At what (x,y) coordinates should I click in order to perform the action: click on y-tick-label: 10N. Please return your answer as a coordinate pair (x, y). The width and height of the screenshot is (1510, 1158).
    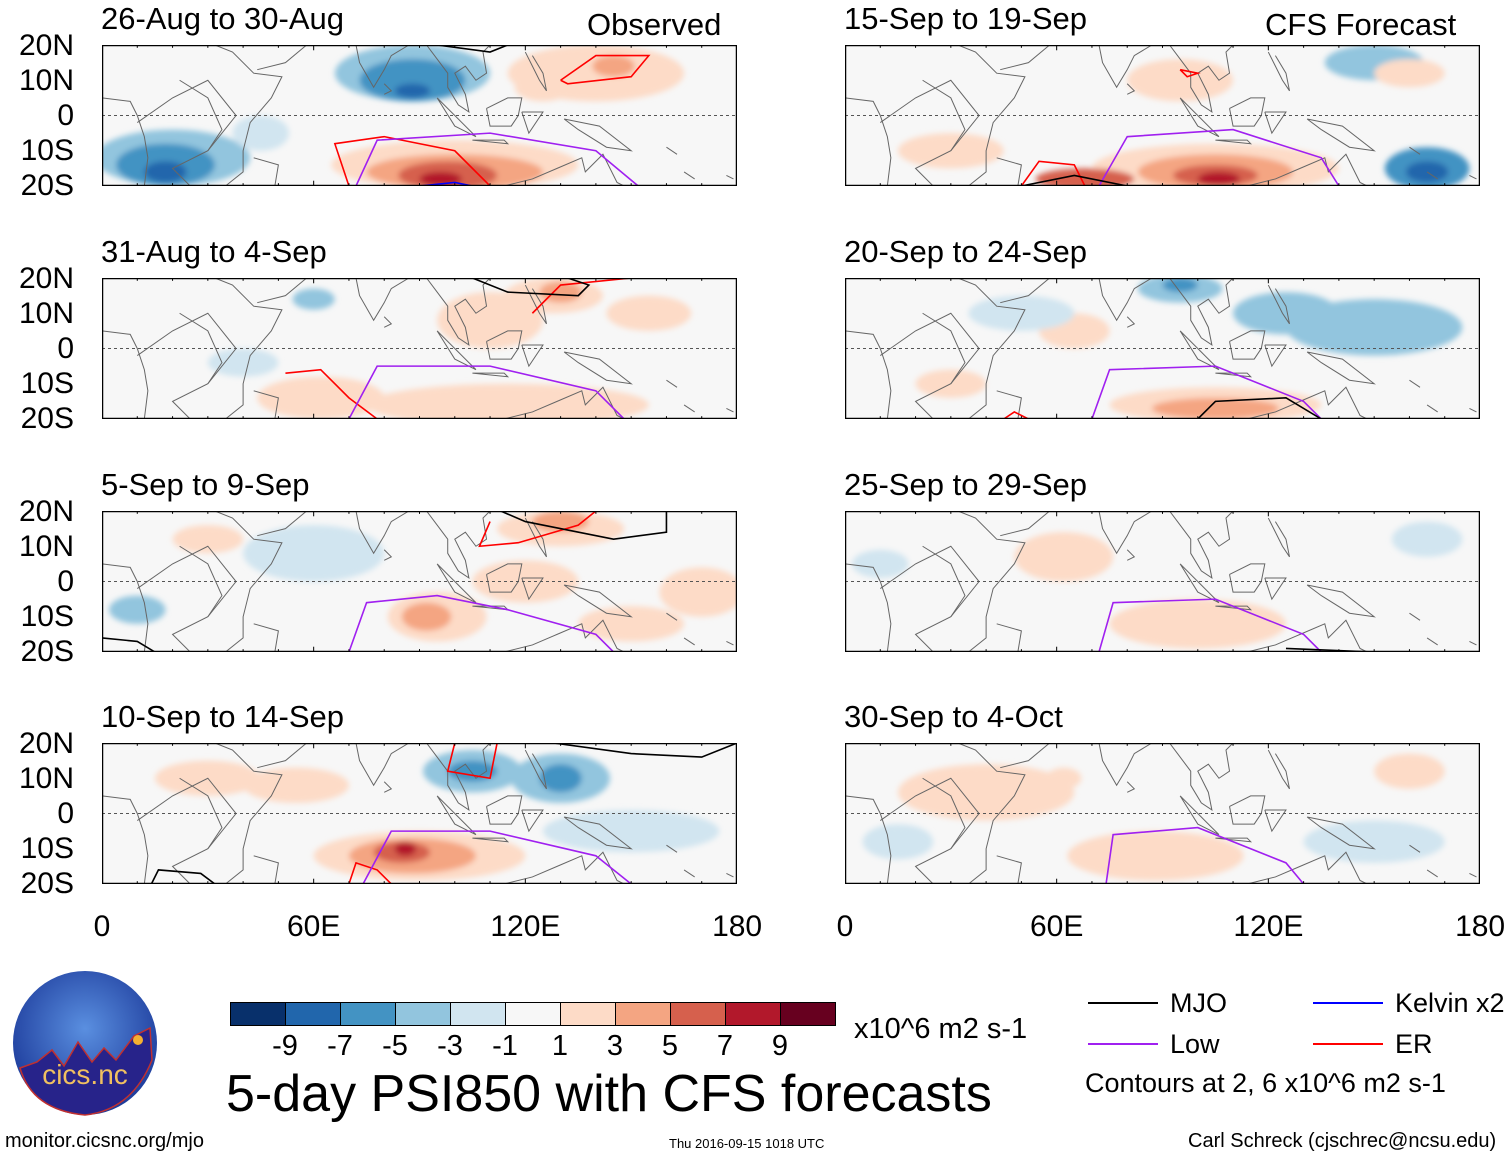
    Looking at the image, I should click on (46, 546).